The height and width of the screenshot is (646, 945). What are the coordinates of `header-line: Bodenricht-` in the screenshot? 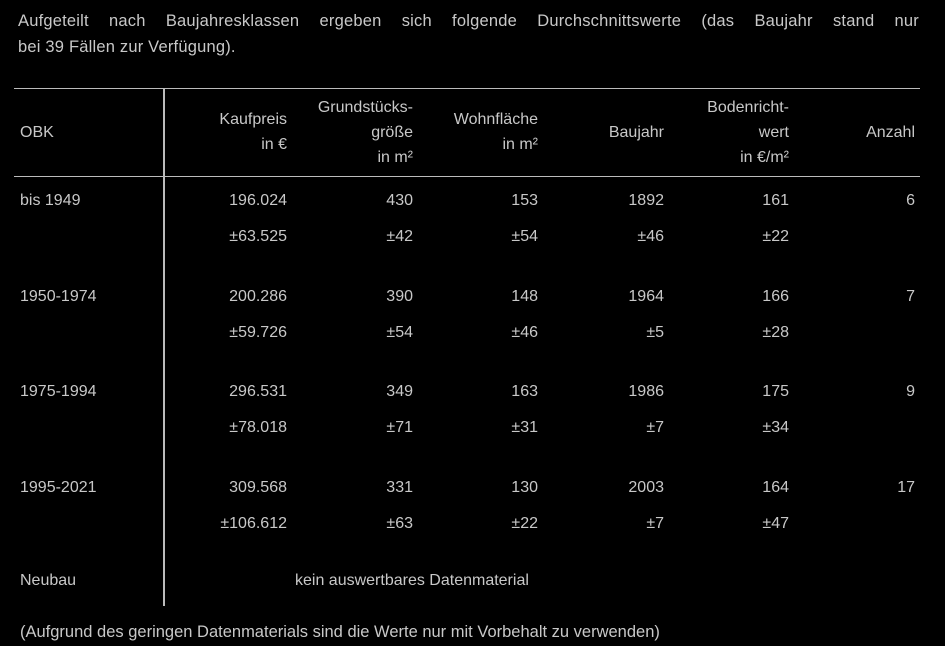 It's located at (748, 107).